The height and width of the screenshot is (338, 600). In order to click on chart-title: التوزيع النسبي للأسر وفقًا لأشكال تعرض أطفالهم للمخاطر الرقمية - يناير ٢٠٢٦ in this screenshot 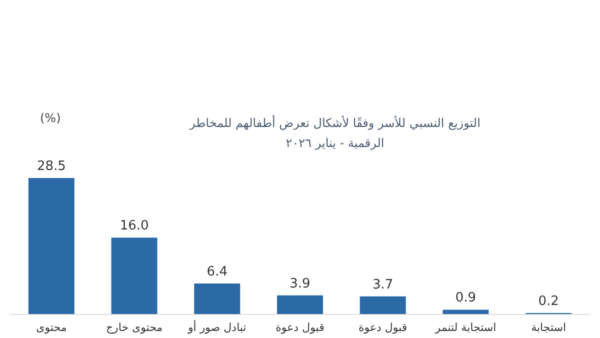, I will do `click(334, 132)`.